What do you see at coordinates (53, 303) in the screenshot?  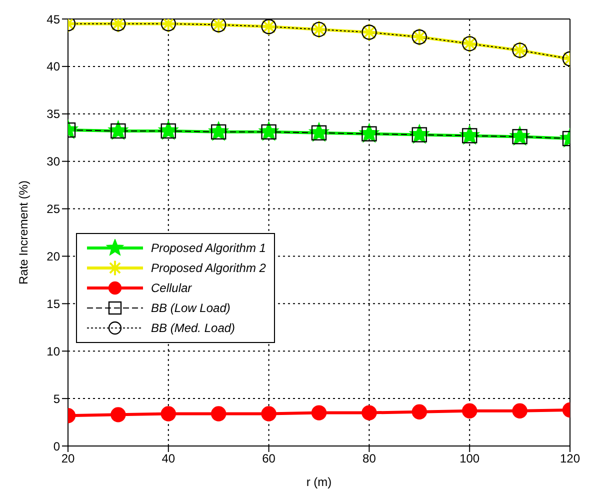 I see `y-tick-label: 15` at bounding box center [53, 303].